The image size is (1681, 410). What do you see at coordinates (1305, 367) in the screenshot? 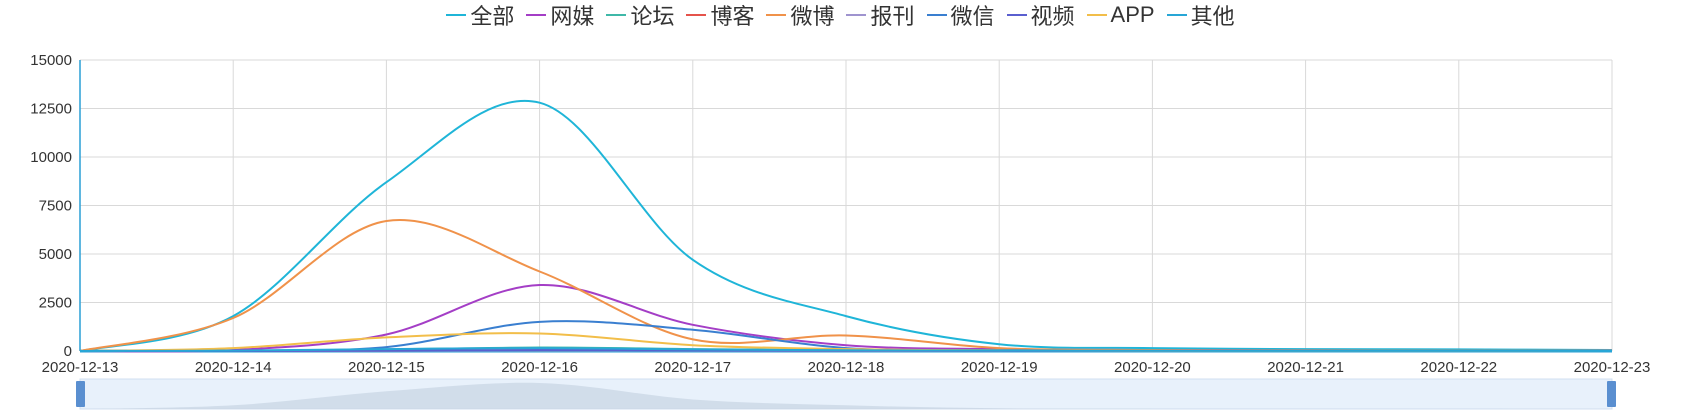
I see `x-tick-label: 2020-12-21` at bounding box center [1305, 367].